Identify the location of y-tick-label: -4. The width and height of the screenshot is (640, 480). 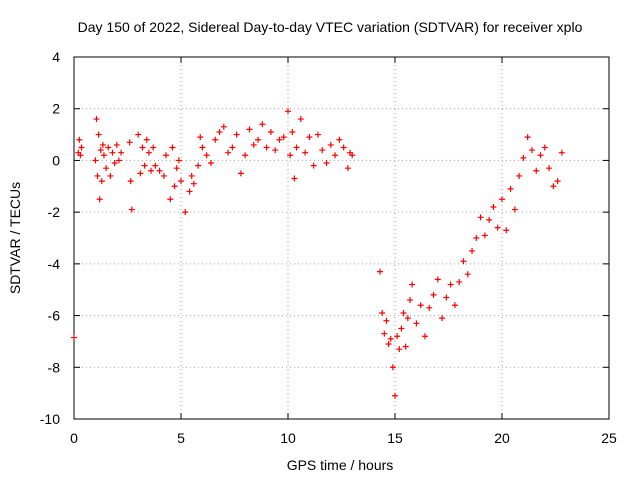
(54, 264).